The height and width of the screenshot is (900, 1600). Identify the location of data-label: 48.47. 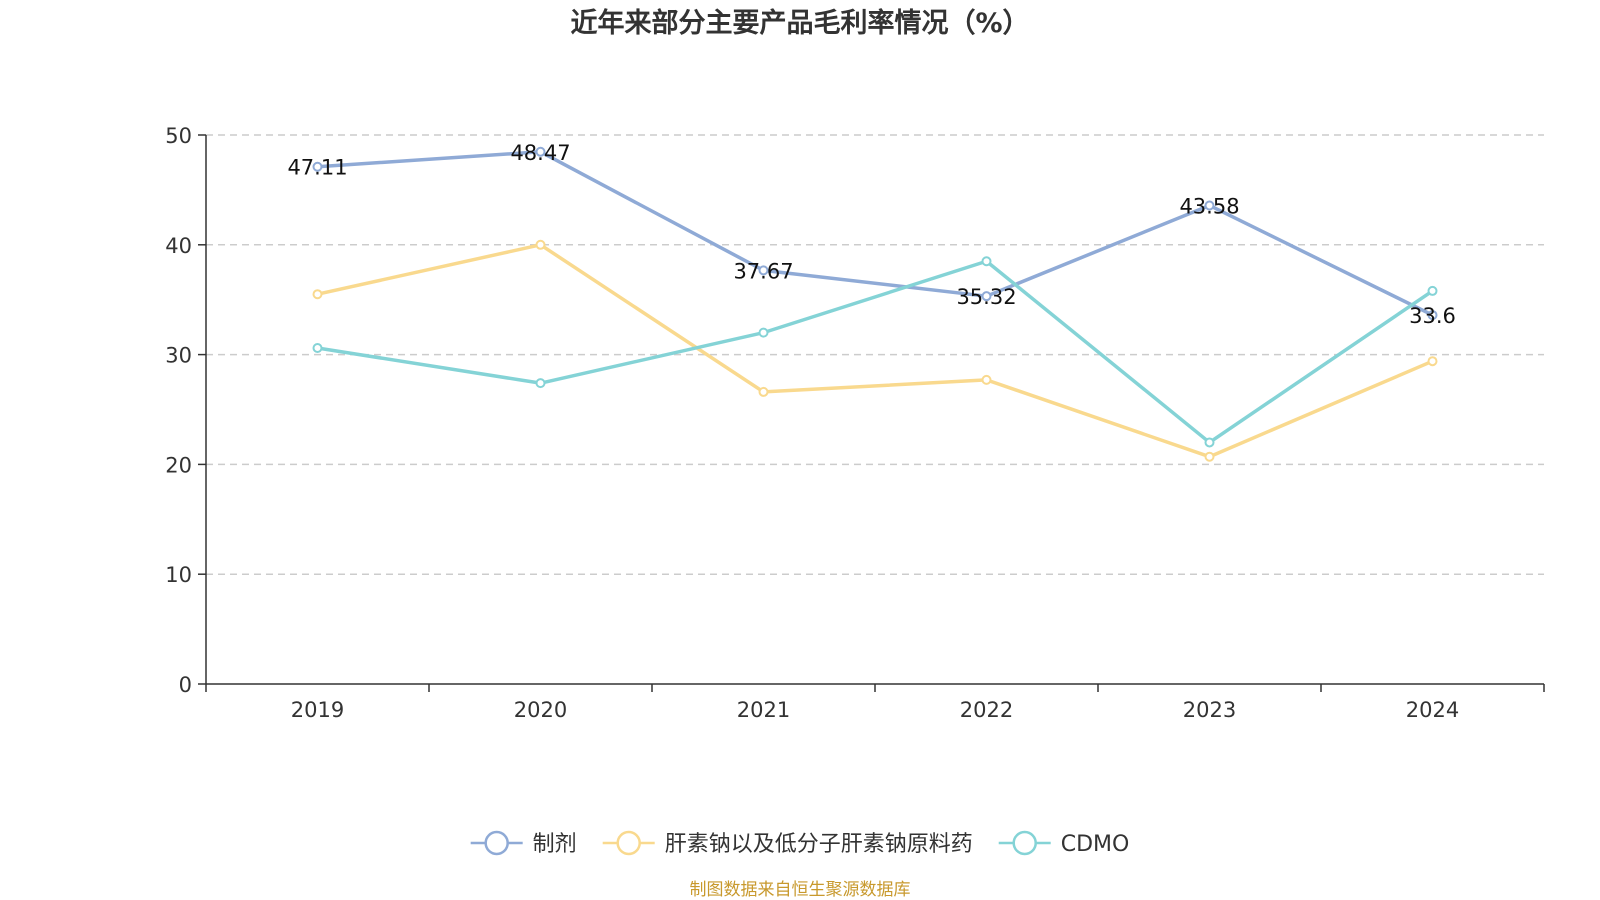
(540, 153).